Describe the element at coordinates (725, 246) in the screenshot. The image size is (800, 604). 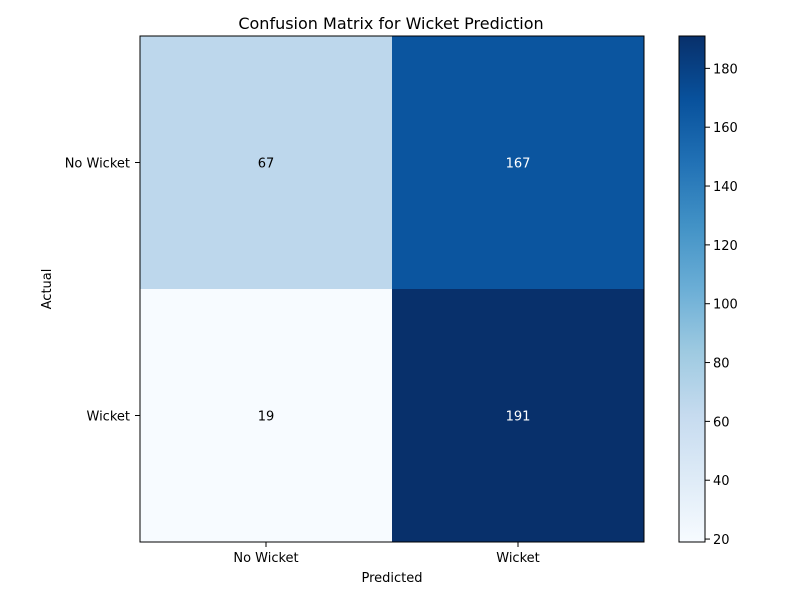
I see `colorbar-tick-label: 120` at that location.